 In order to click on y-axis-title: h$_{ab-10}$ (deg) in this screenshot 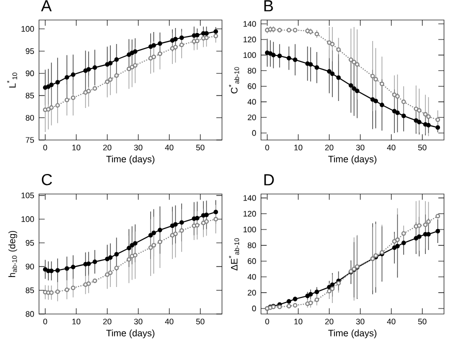, I will do `click(13, 253)`.